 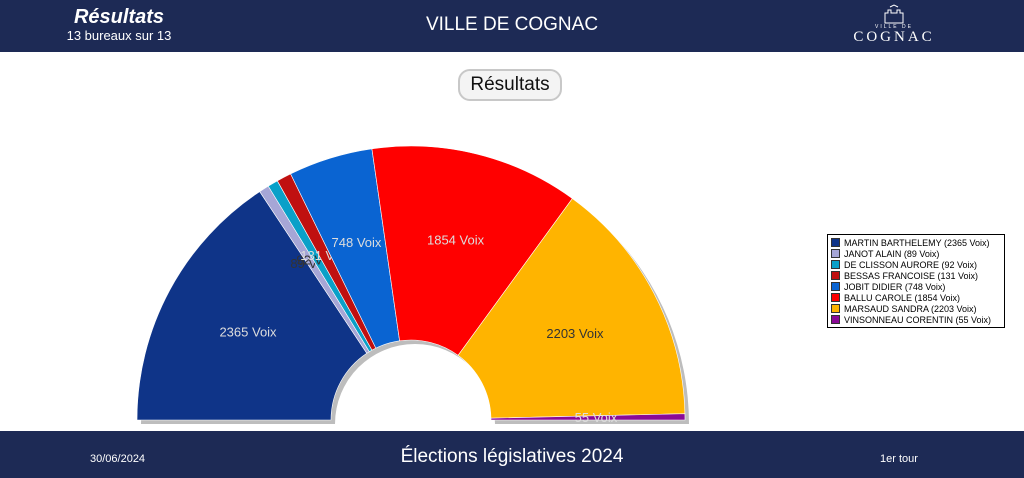 What do you see at coordinates (357, 242) in the screenshot?
I see `slice-label: 748 Voix` at bounding box center [357, 242].